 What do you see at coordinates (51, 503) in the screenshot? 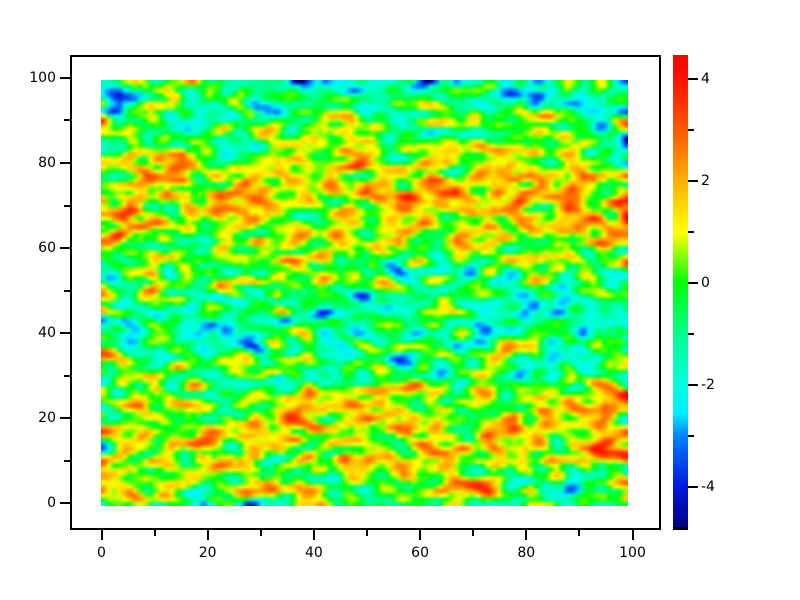
I see `y-tick-label: 0` at bounding box center [51, 503].